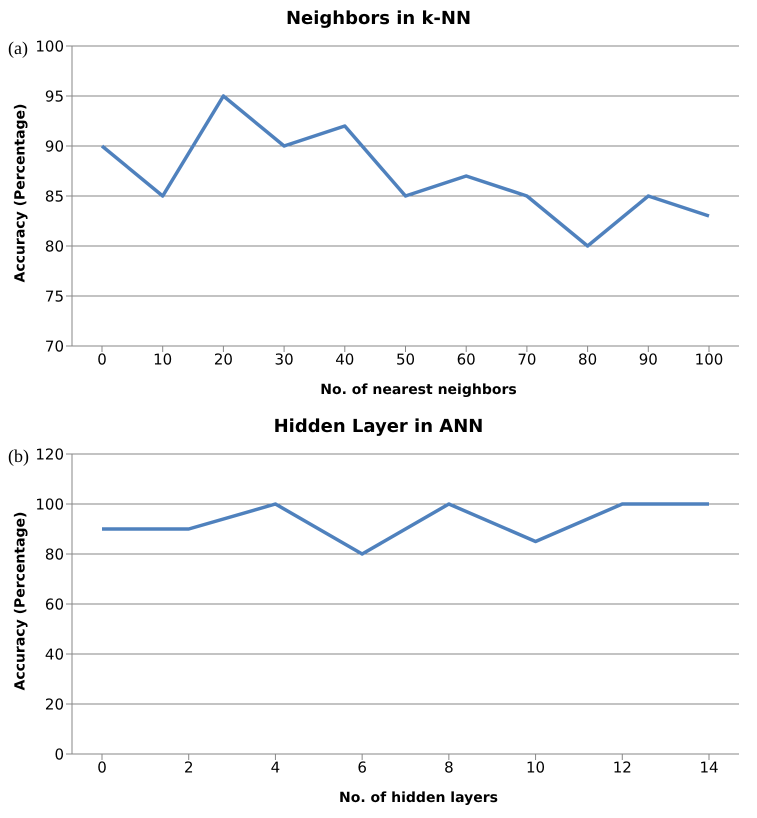 The width and height of the screenshot is (757, 818). I want to click on y-tick-label: 85, so click(54, 196).